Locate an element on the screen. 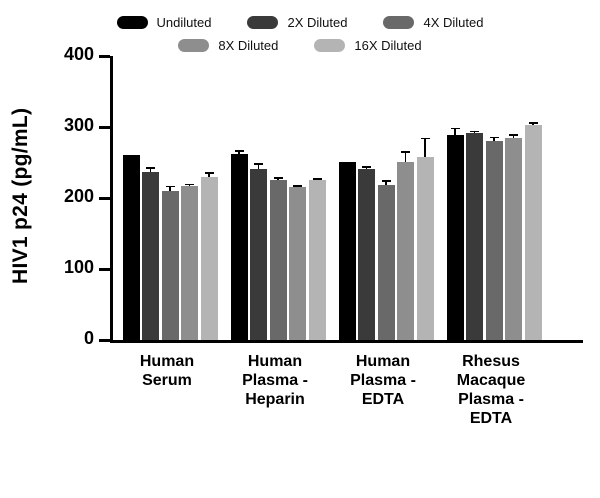 Image resolution: width=600 pixels, height=498 pixels. y-tick-label: 400 is located at coordinates (78, 54).